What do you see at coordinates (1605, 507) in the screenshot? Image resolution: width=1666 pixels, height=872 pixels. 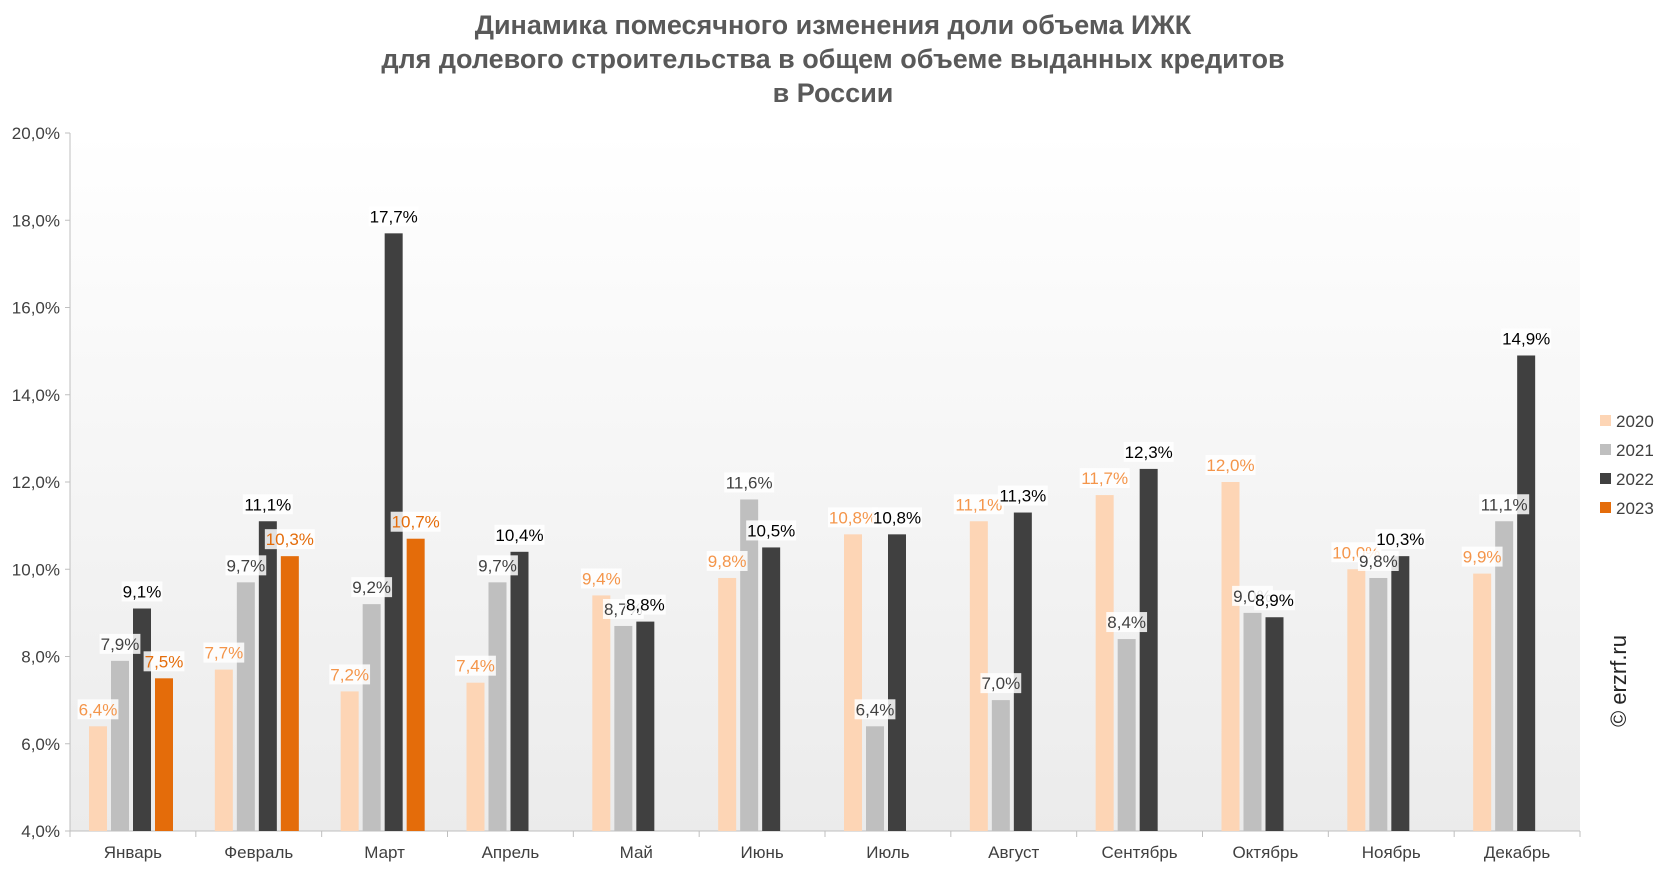 I see `legend-swatch-2023` at bounding box center [1605, 507].